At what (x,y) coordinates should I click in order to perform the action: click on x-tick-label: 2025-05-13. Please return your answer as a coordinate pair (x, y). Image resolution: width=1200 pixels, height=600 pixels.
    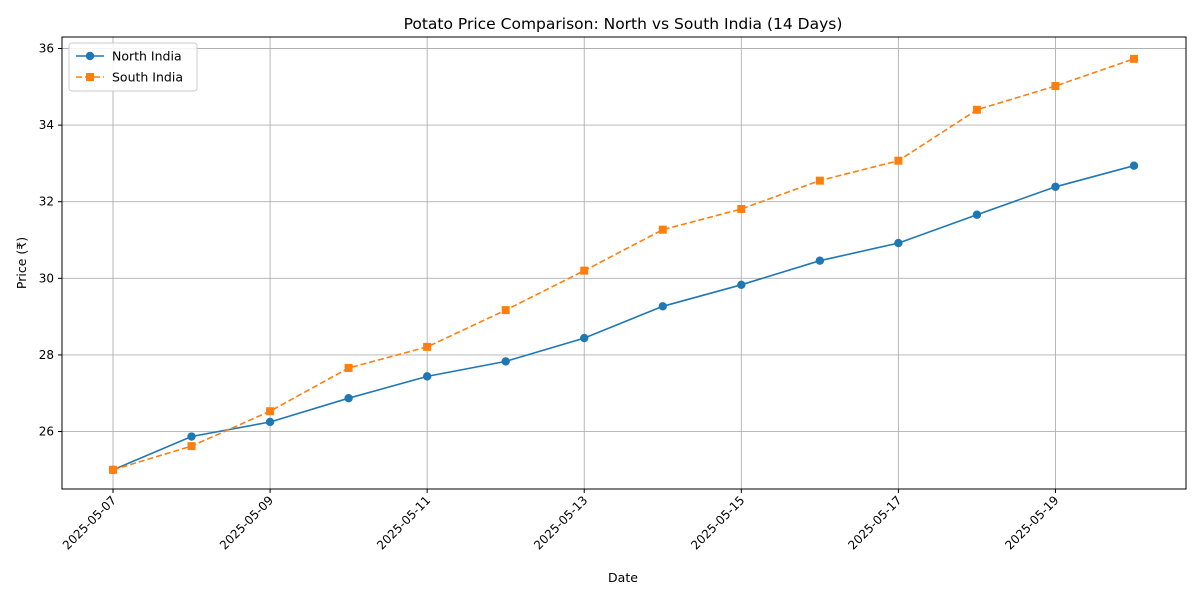
    Looking at the image, I should click on (560, 522).